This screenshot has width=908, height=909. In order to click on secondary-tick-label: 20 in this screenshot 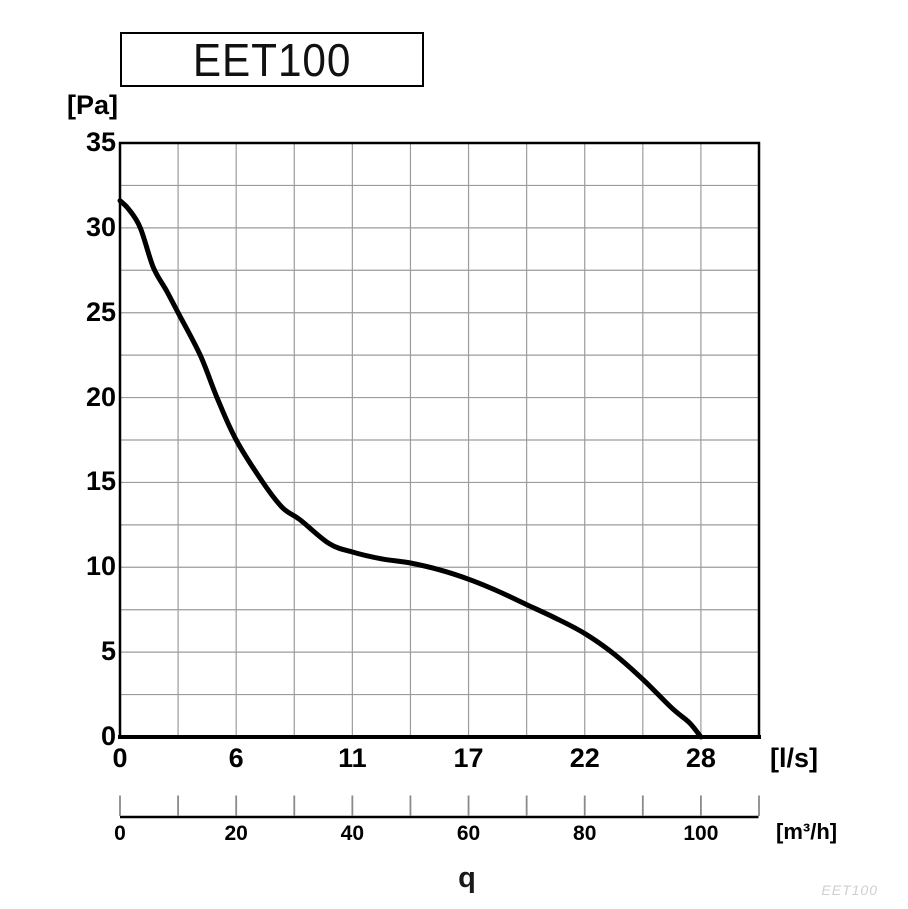, I will do `click(236, 833)`.